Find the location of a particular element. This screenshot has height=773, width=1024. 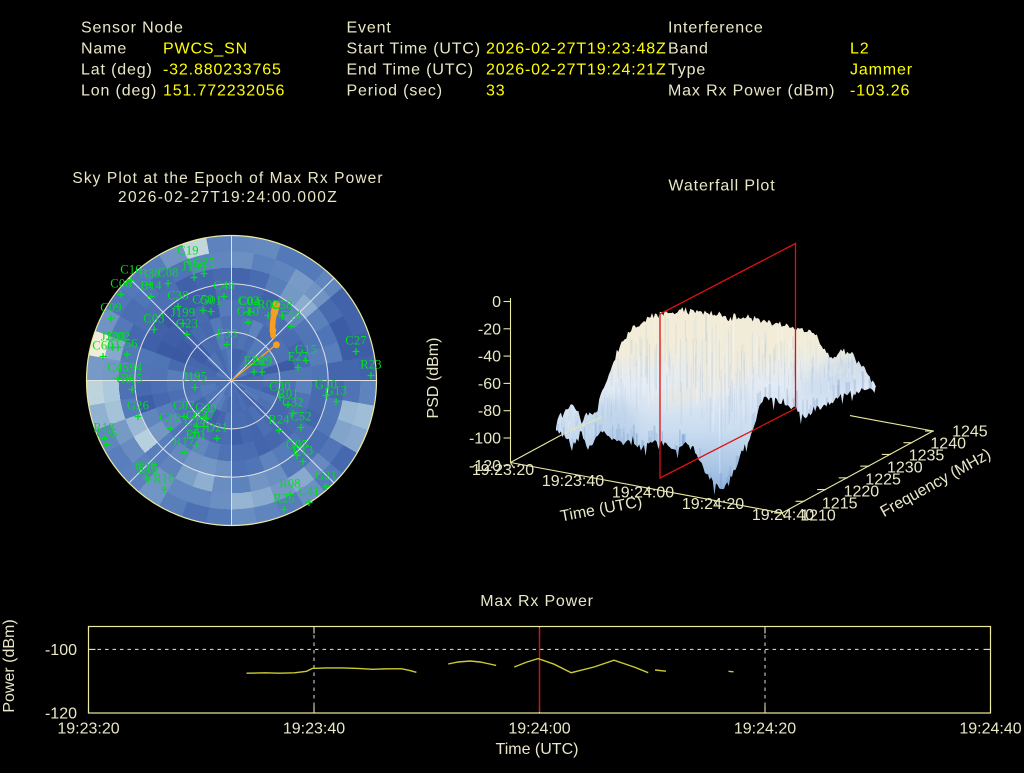

svg-text: G37 is located at coordinates (197, 416).